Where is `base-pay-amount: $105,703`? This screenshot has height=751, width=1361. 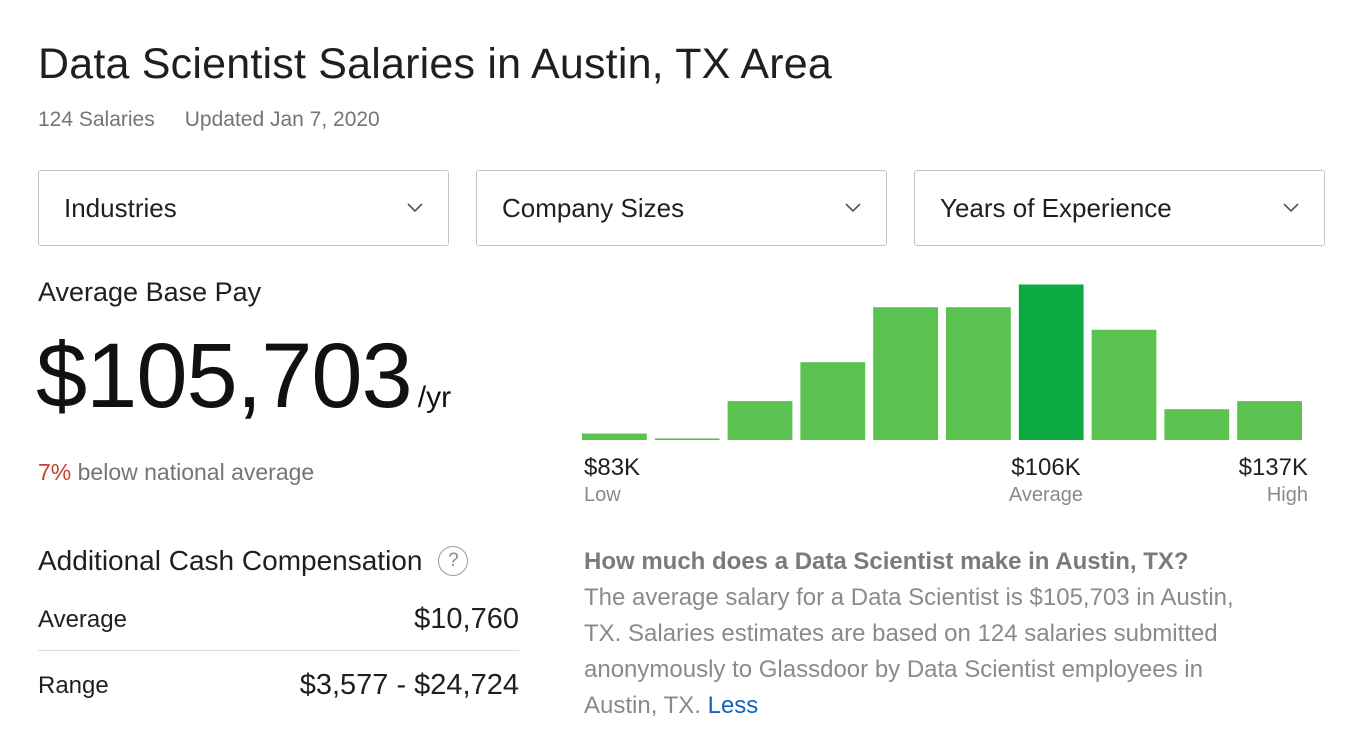
base-pay-amount: $105,703 is located at coordinates (224, 376).